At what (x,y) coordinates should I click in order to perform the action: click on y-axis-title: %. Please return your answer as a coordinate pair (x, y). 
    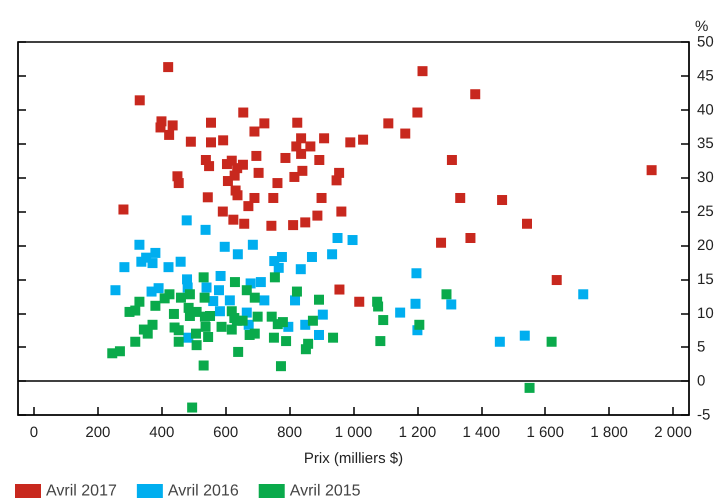
    Looking at the image, I should click on (701, 26).